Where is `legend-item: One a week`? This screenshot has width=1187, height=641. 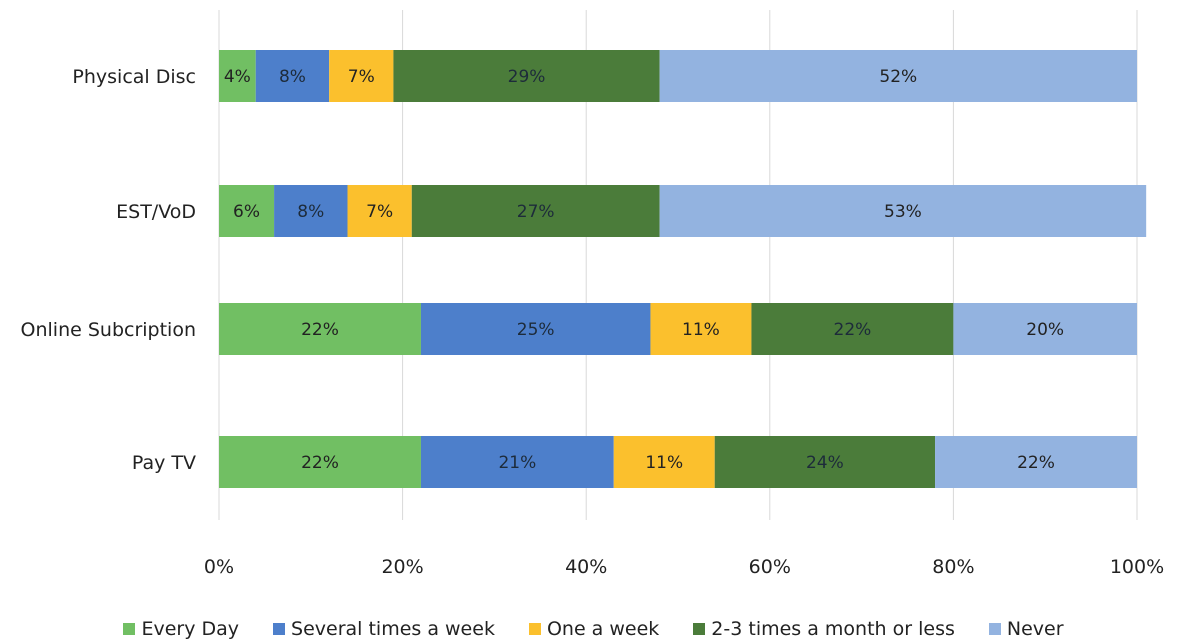
legend-item: One a week is located at coordinates (594, 629).